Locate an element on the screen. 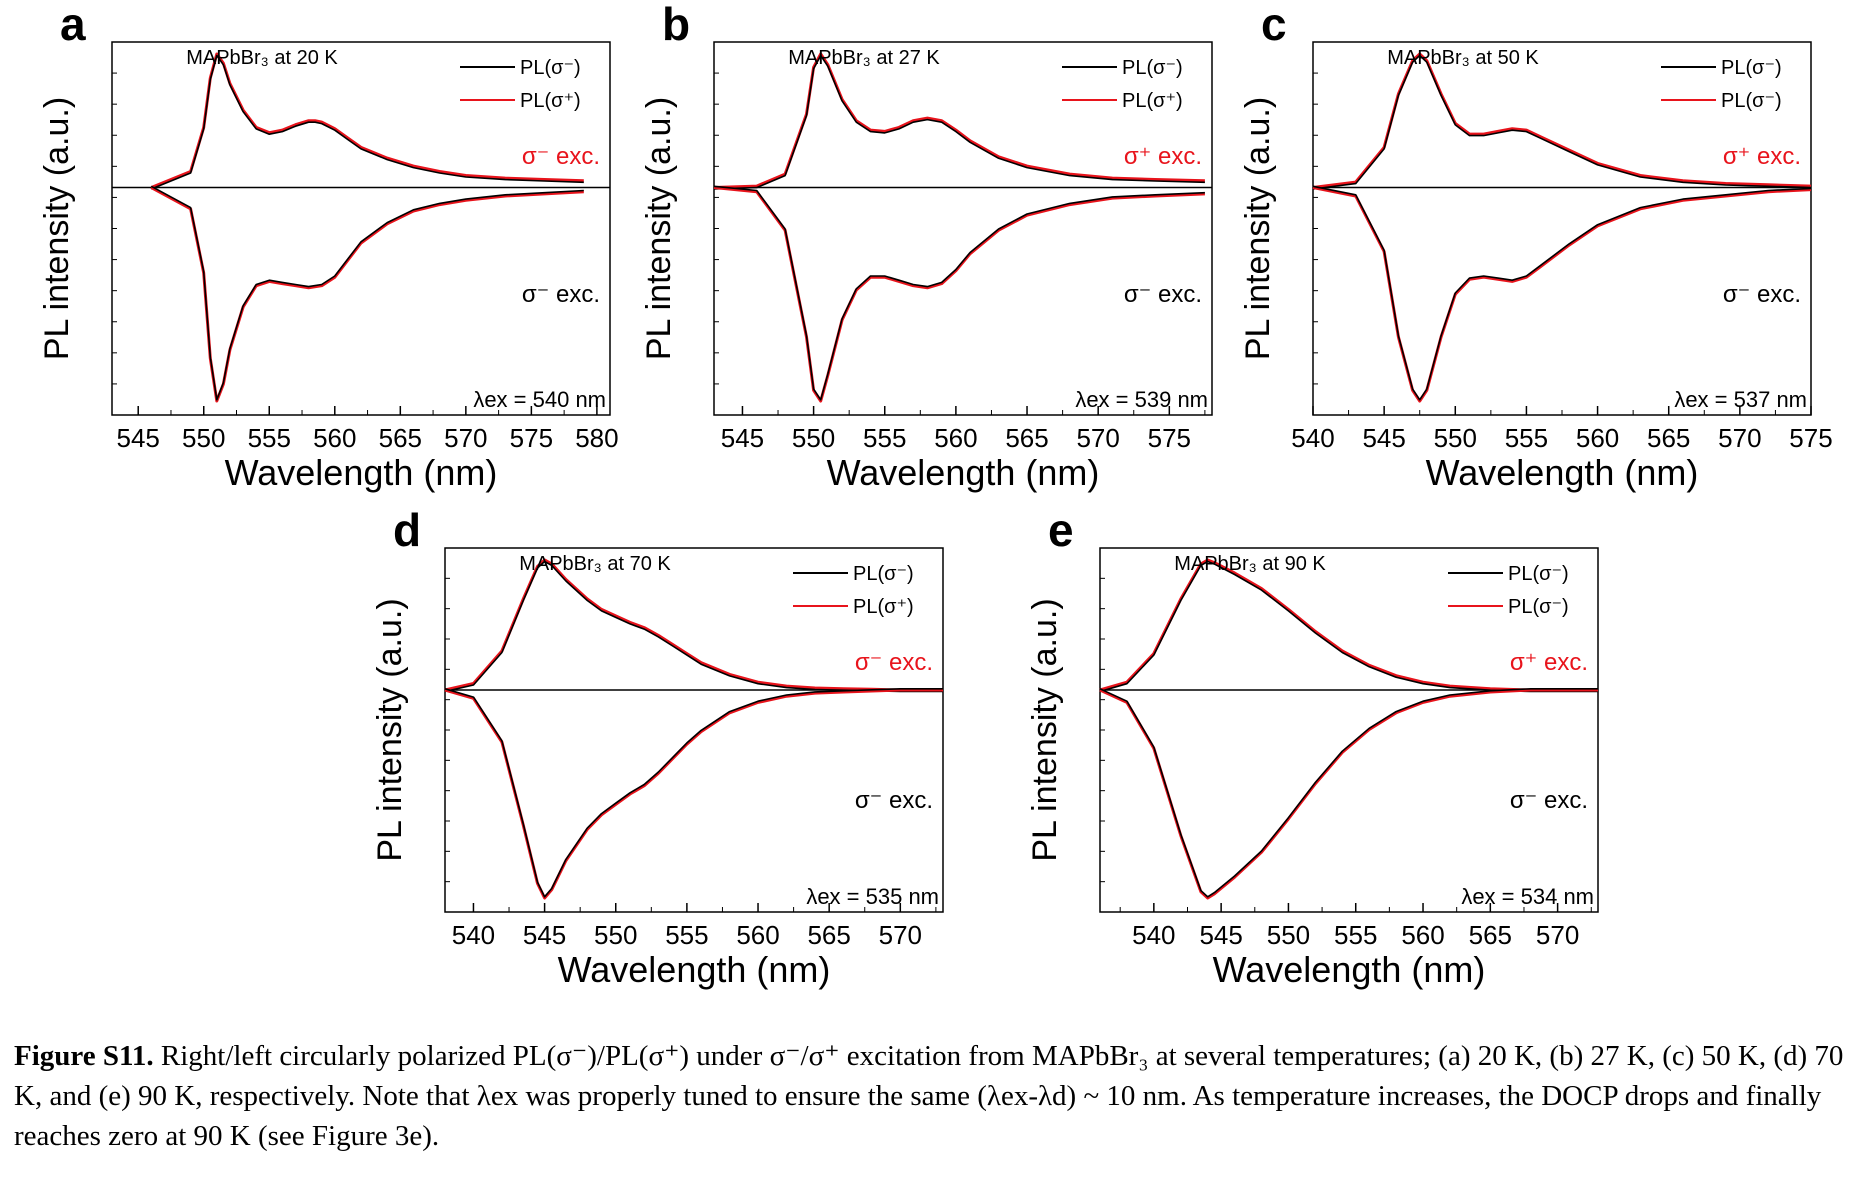  x-tick-label: 580 is located at coordinates (596, 438).